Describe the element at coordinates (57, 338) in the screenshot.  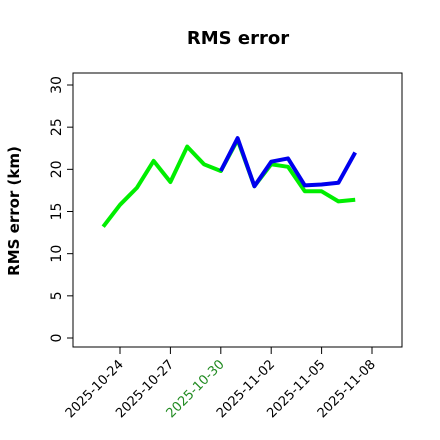
I see `y-tick-label: 0` at that location.